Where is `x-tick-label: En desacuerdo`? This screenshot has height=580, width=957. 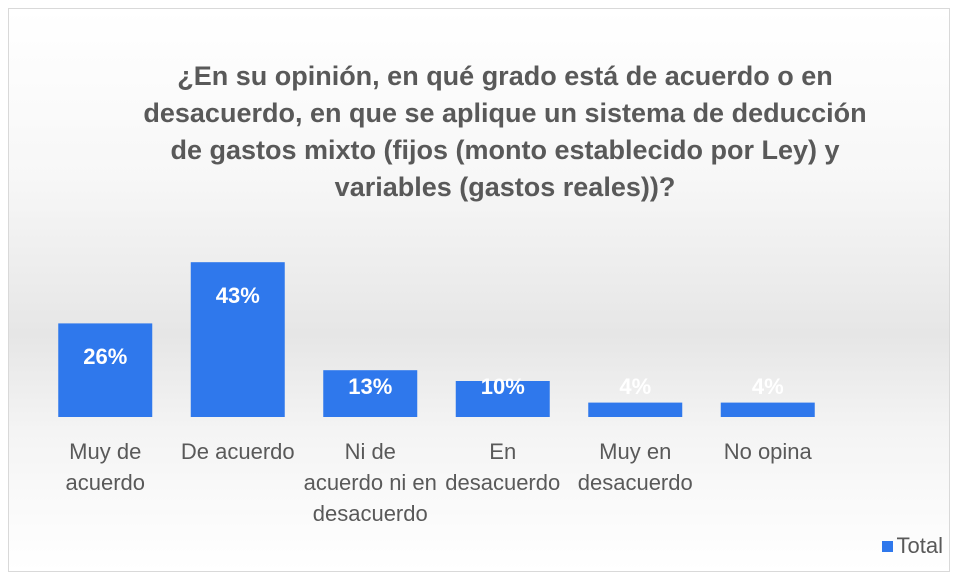 x-tick-label: En desacuerdo is located at coordinates (503, 467).